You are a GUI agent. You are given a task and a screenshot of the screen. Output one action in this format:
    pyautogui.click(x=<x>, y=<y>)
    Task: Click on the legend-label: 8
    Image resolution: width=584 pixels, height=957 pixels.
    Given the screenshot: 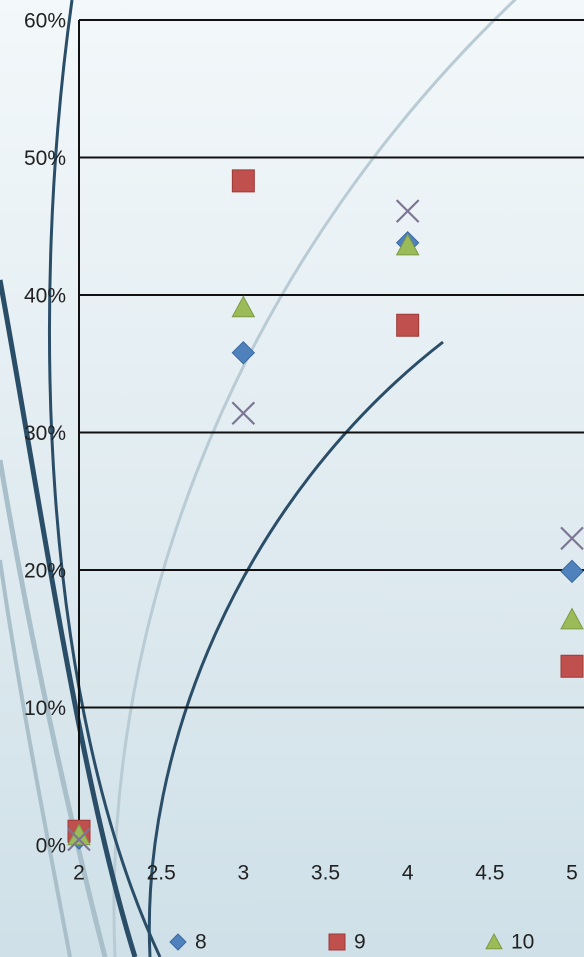 What is the action you would take?
    pyautogui.click(x=201, y=942)
    